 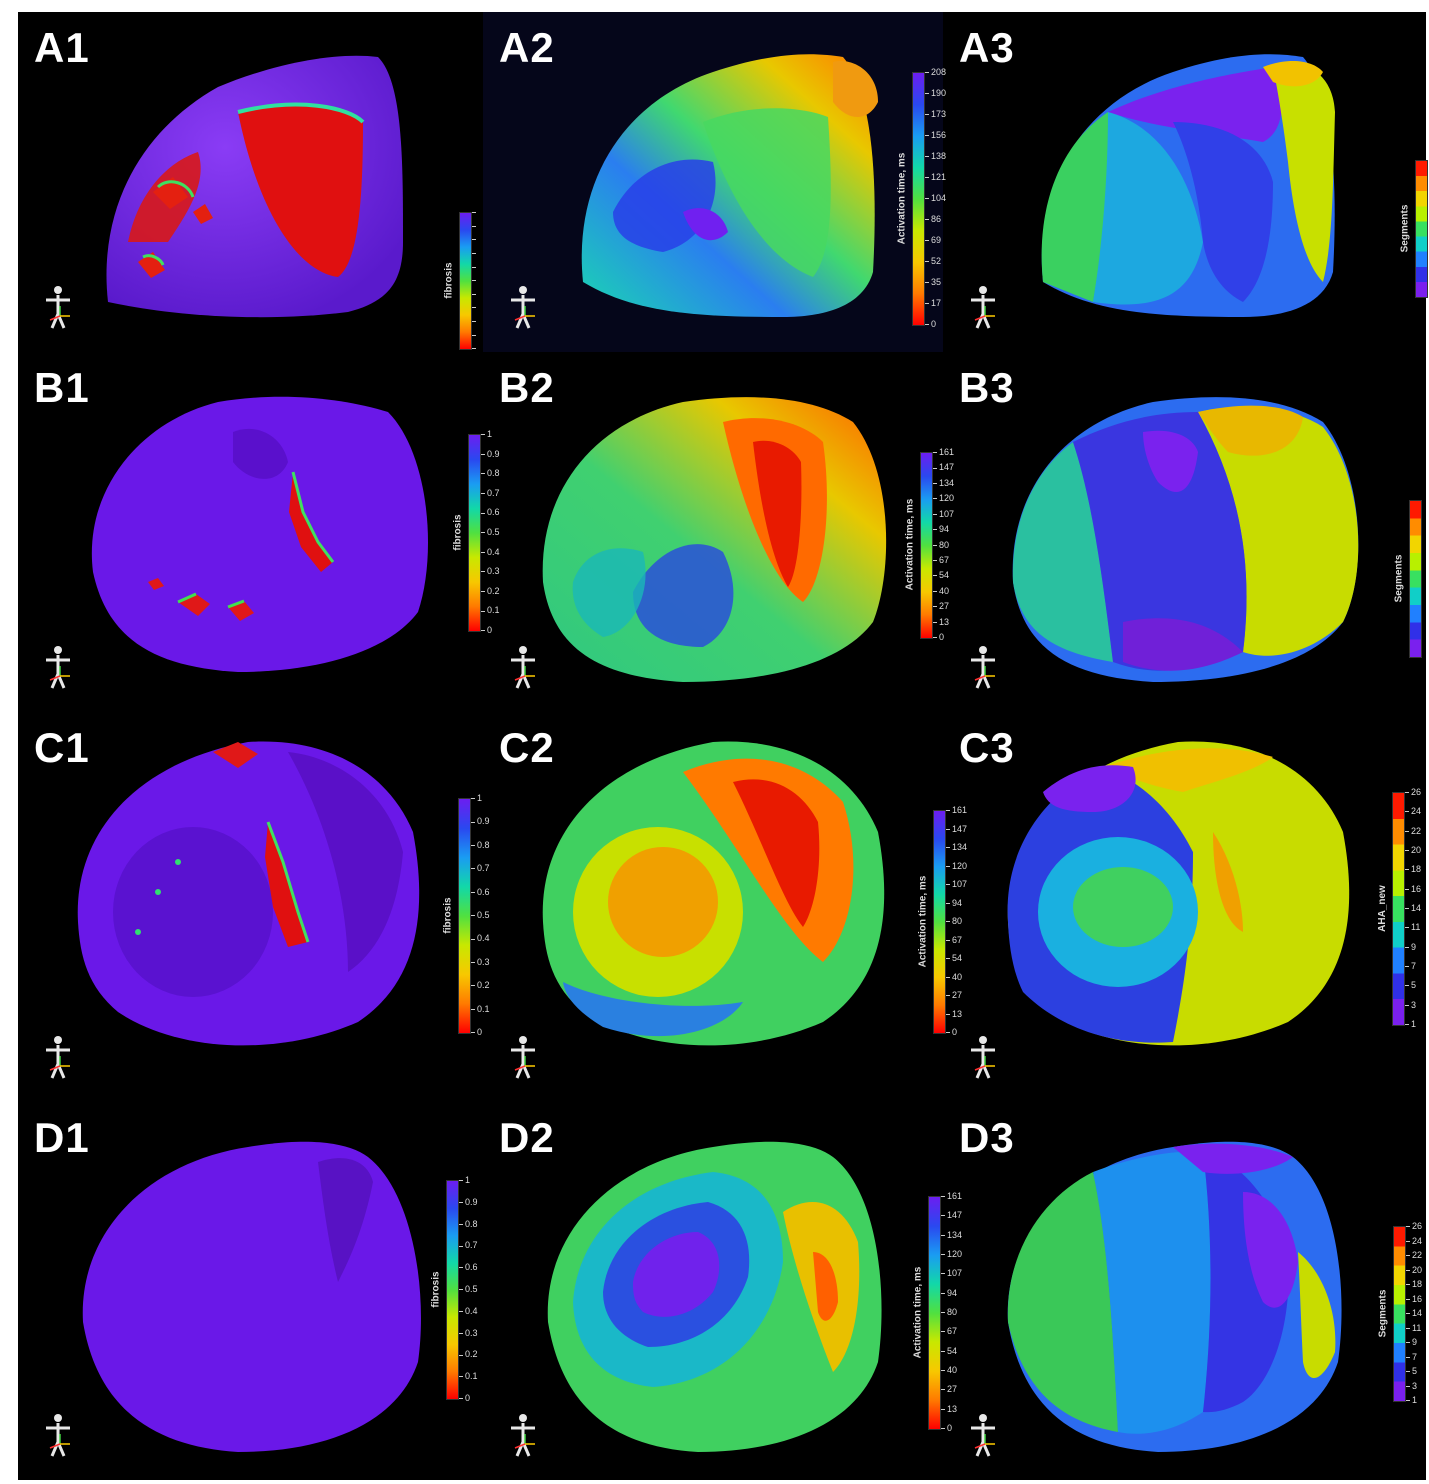 I want to click on colorbar-tick: 7, so click(x=1410, y=966).